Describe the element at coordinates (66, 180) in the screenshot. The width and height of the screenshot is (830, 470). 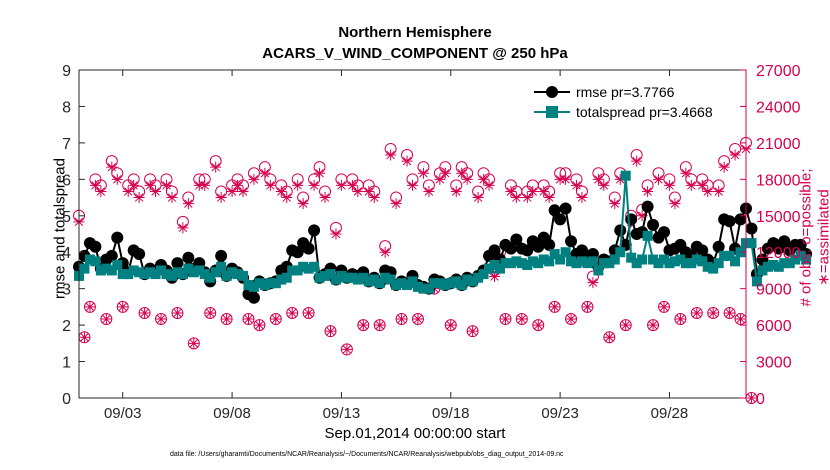
I see `y-tick-label: 6` at that location.